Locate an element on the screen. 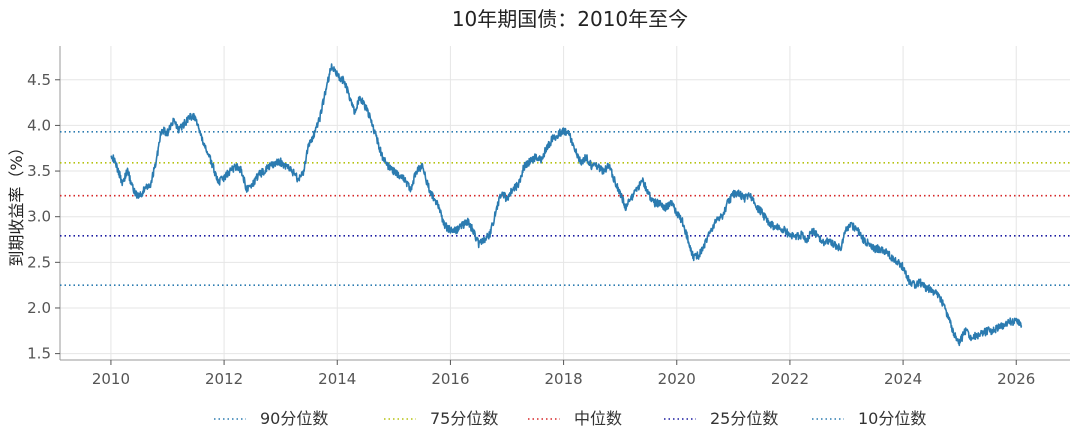  x-tick-label: 2018 is located at coordinates (563, 379).